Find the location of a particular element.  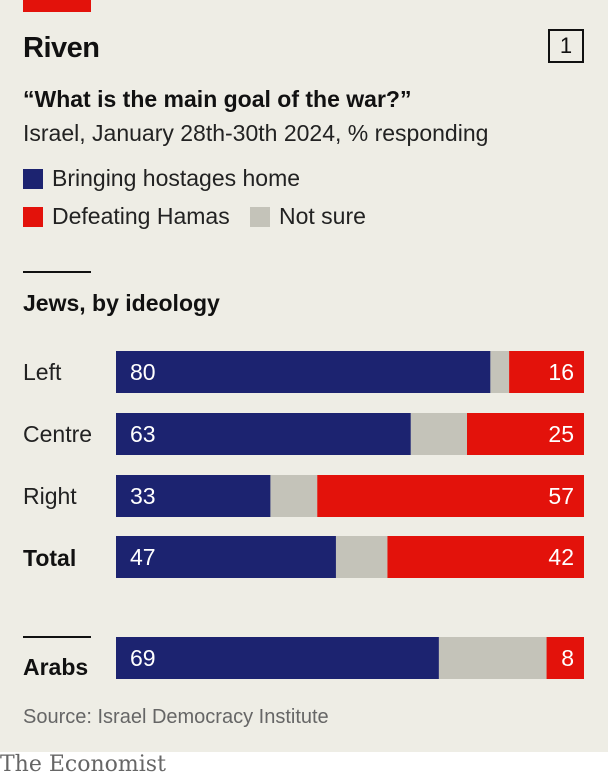

chart-title: Riven is located at coordinates (61, 48).